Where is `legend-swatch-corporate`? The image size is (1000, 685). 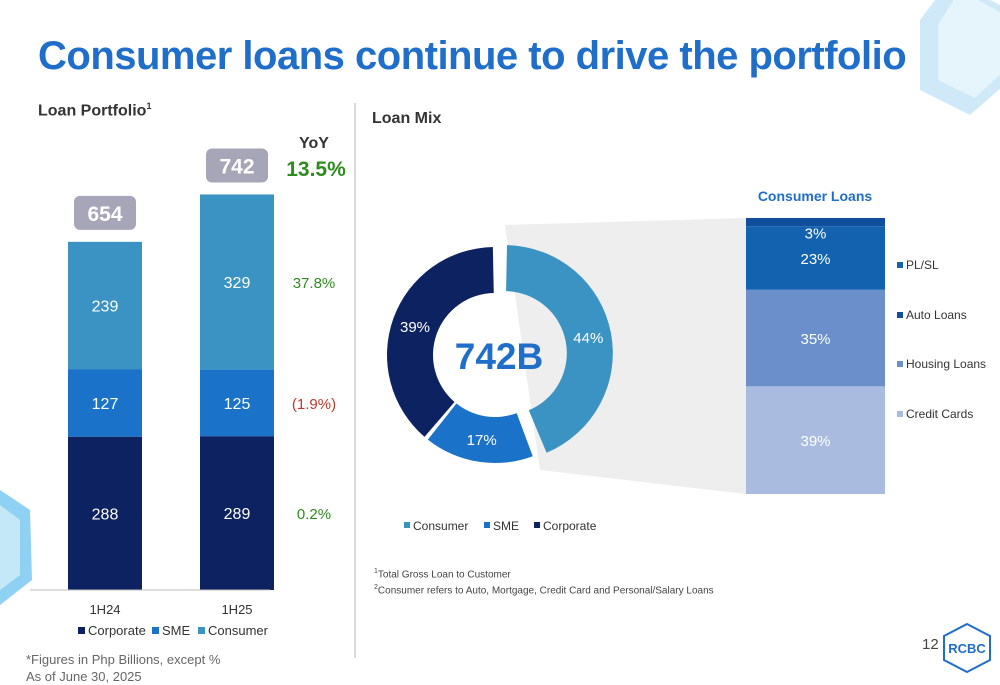 legend-swatch-corporate is located at coordinates (81, 630).